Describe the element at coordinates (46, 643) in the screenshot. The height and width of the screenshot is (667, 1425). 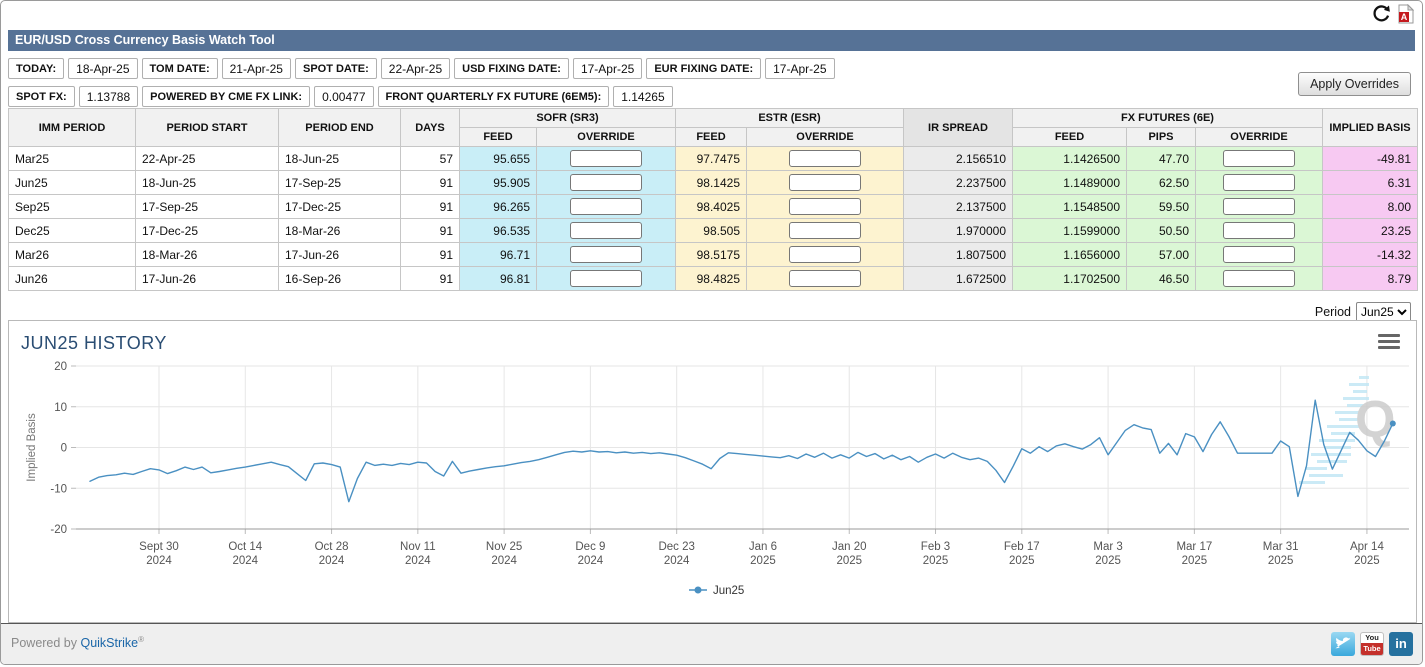
I see `powered-by-prefix: Powered by` at that location.